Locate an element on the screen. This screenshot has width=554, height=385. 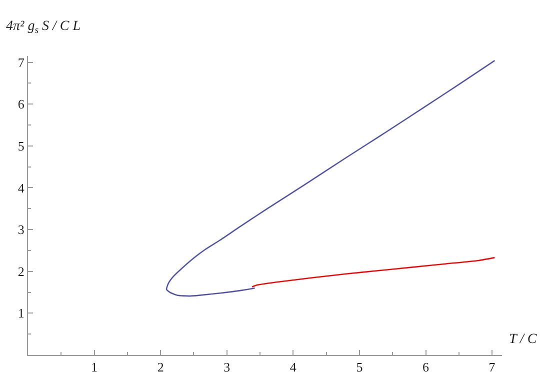
x-tick-label: 2 is located at coordinates (160, 367).